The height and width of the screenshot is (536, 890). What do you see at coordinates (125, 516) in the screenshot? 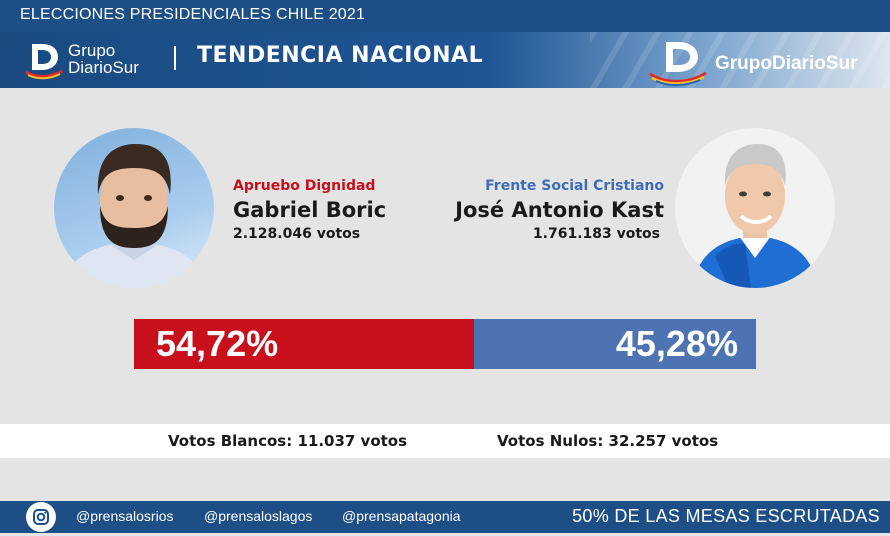
I see `handle-prensalosrios: @prensalosrios` at bounding box center [125, 516].